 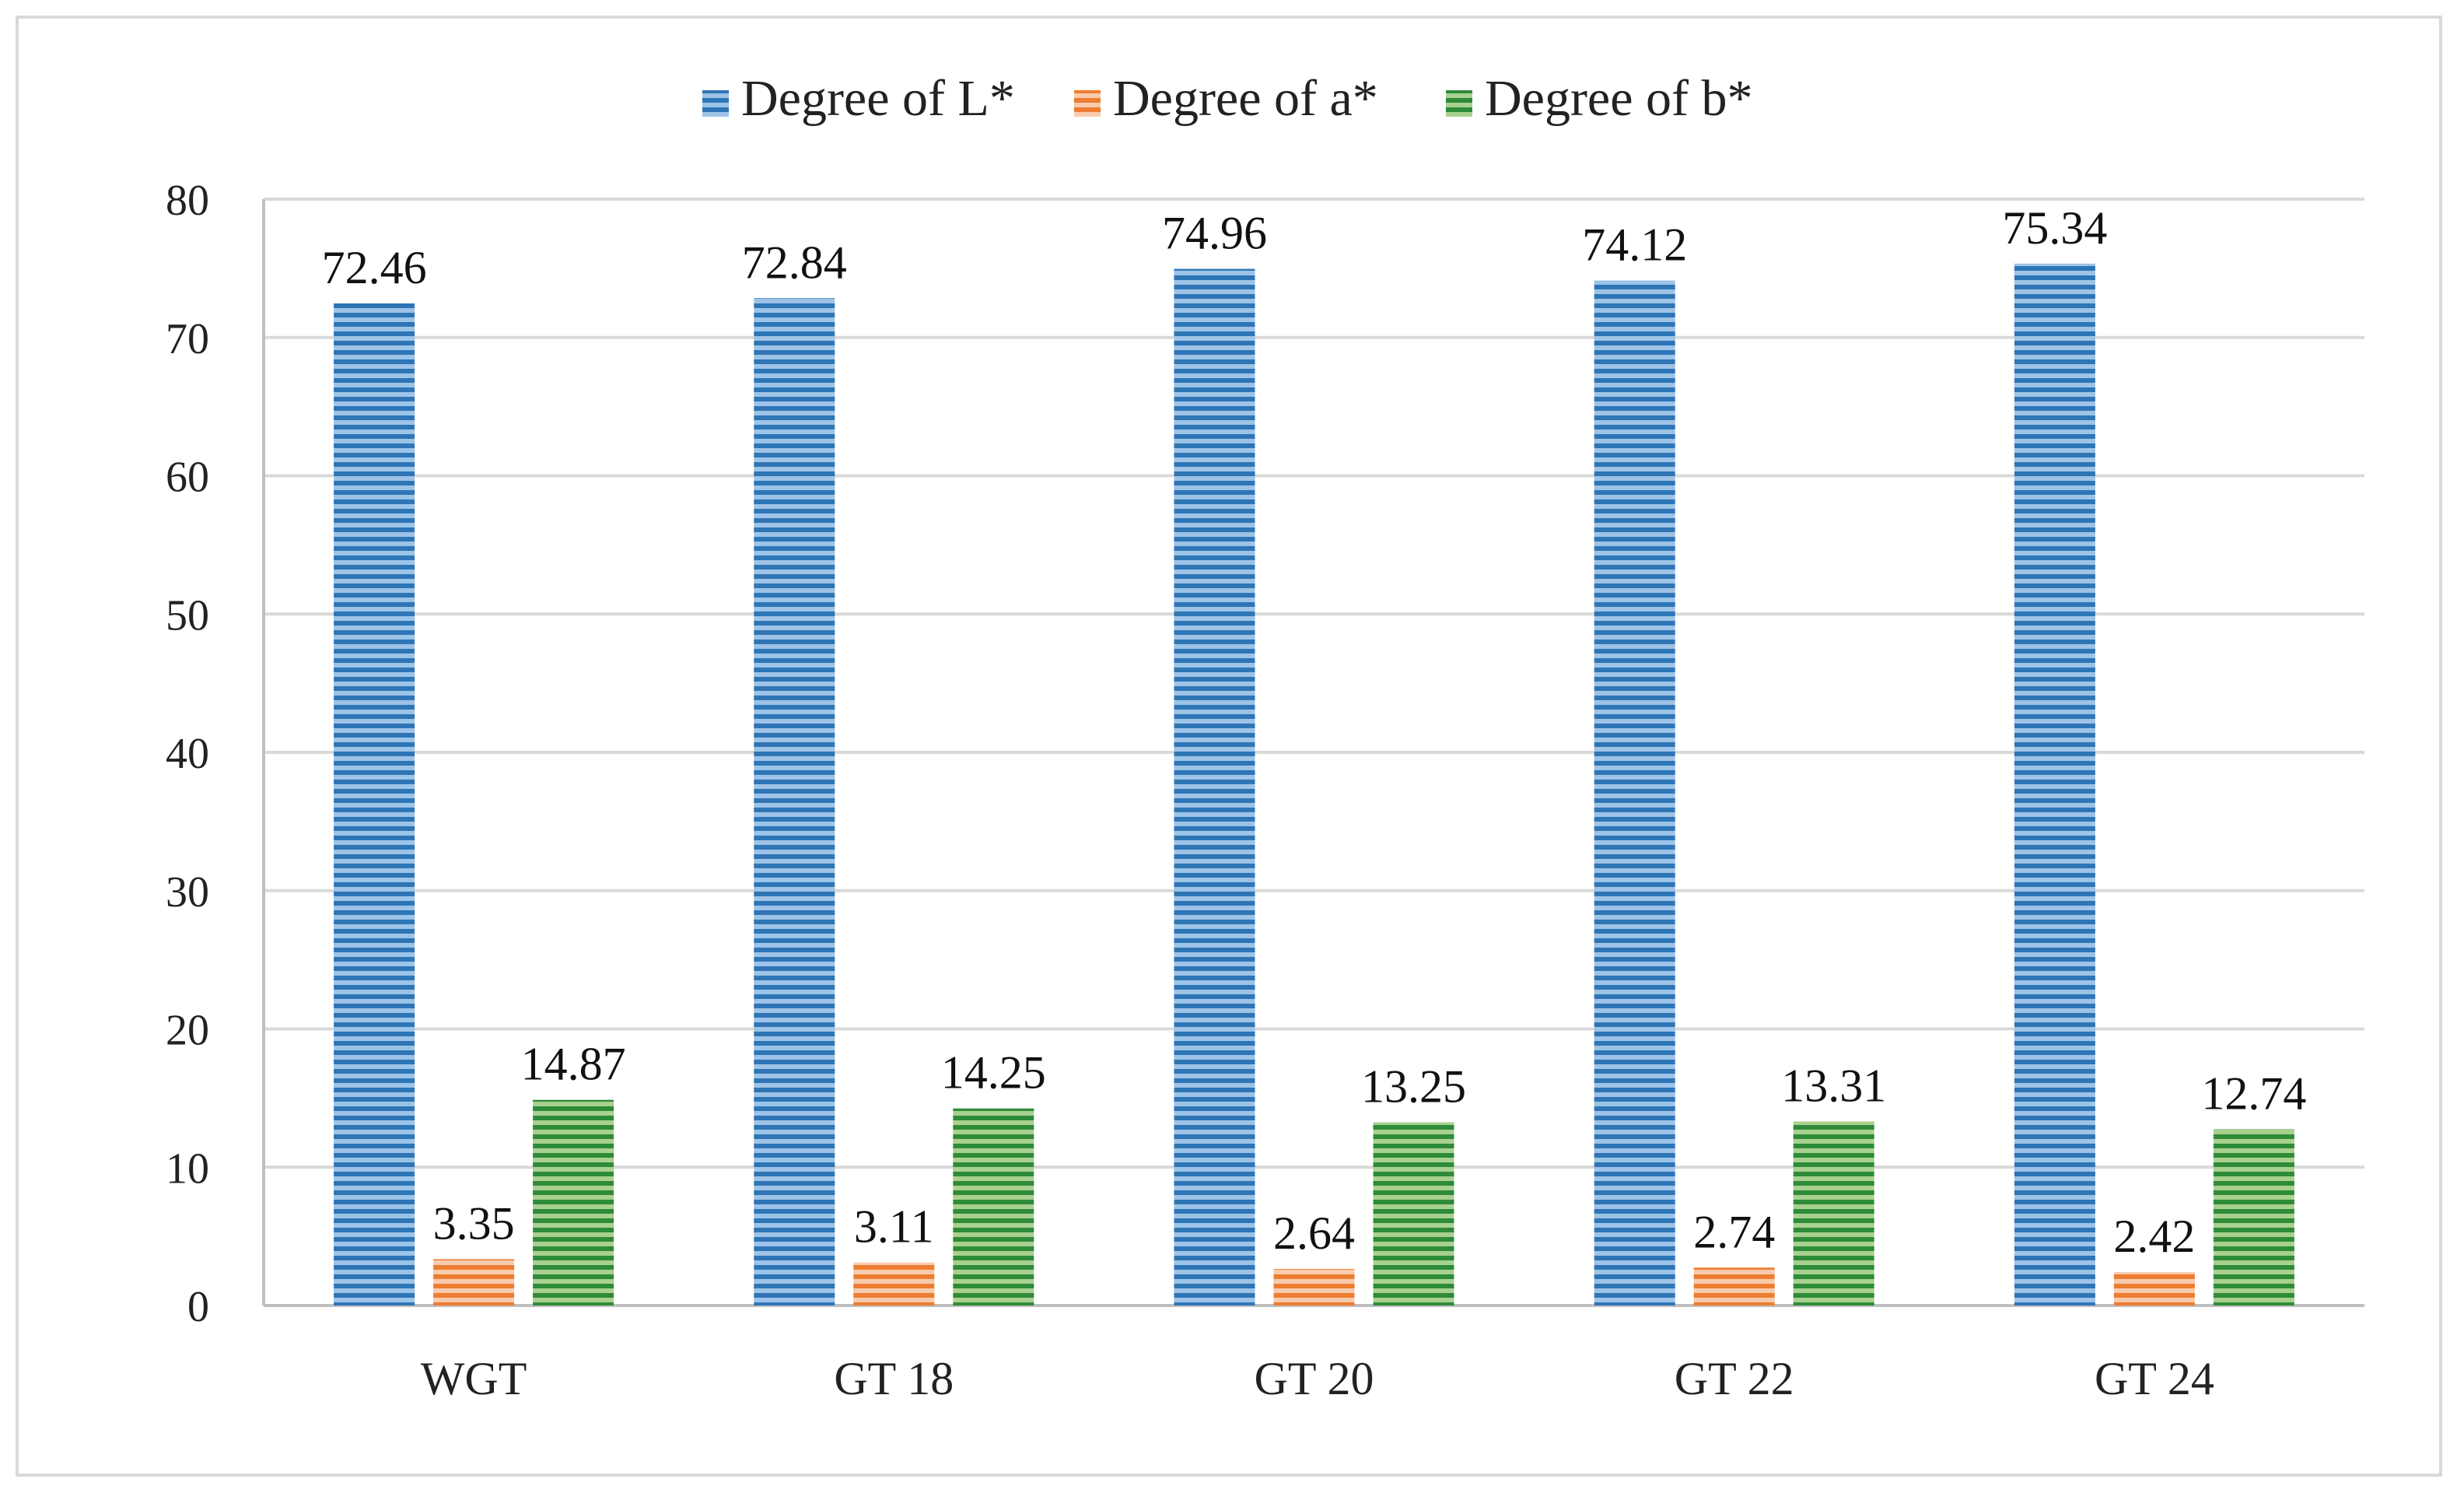 What do you see at coordinates (1314, 1233) in the screenshot?
I see `data-label: 2.64` at bounding box center [1314, 1233].